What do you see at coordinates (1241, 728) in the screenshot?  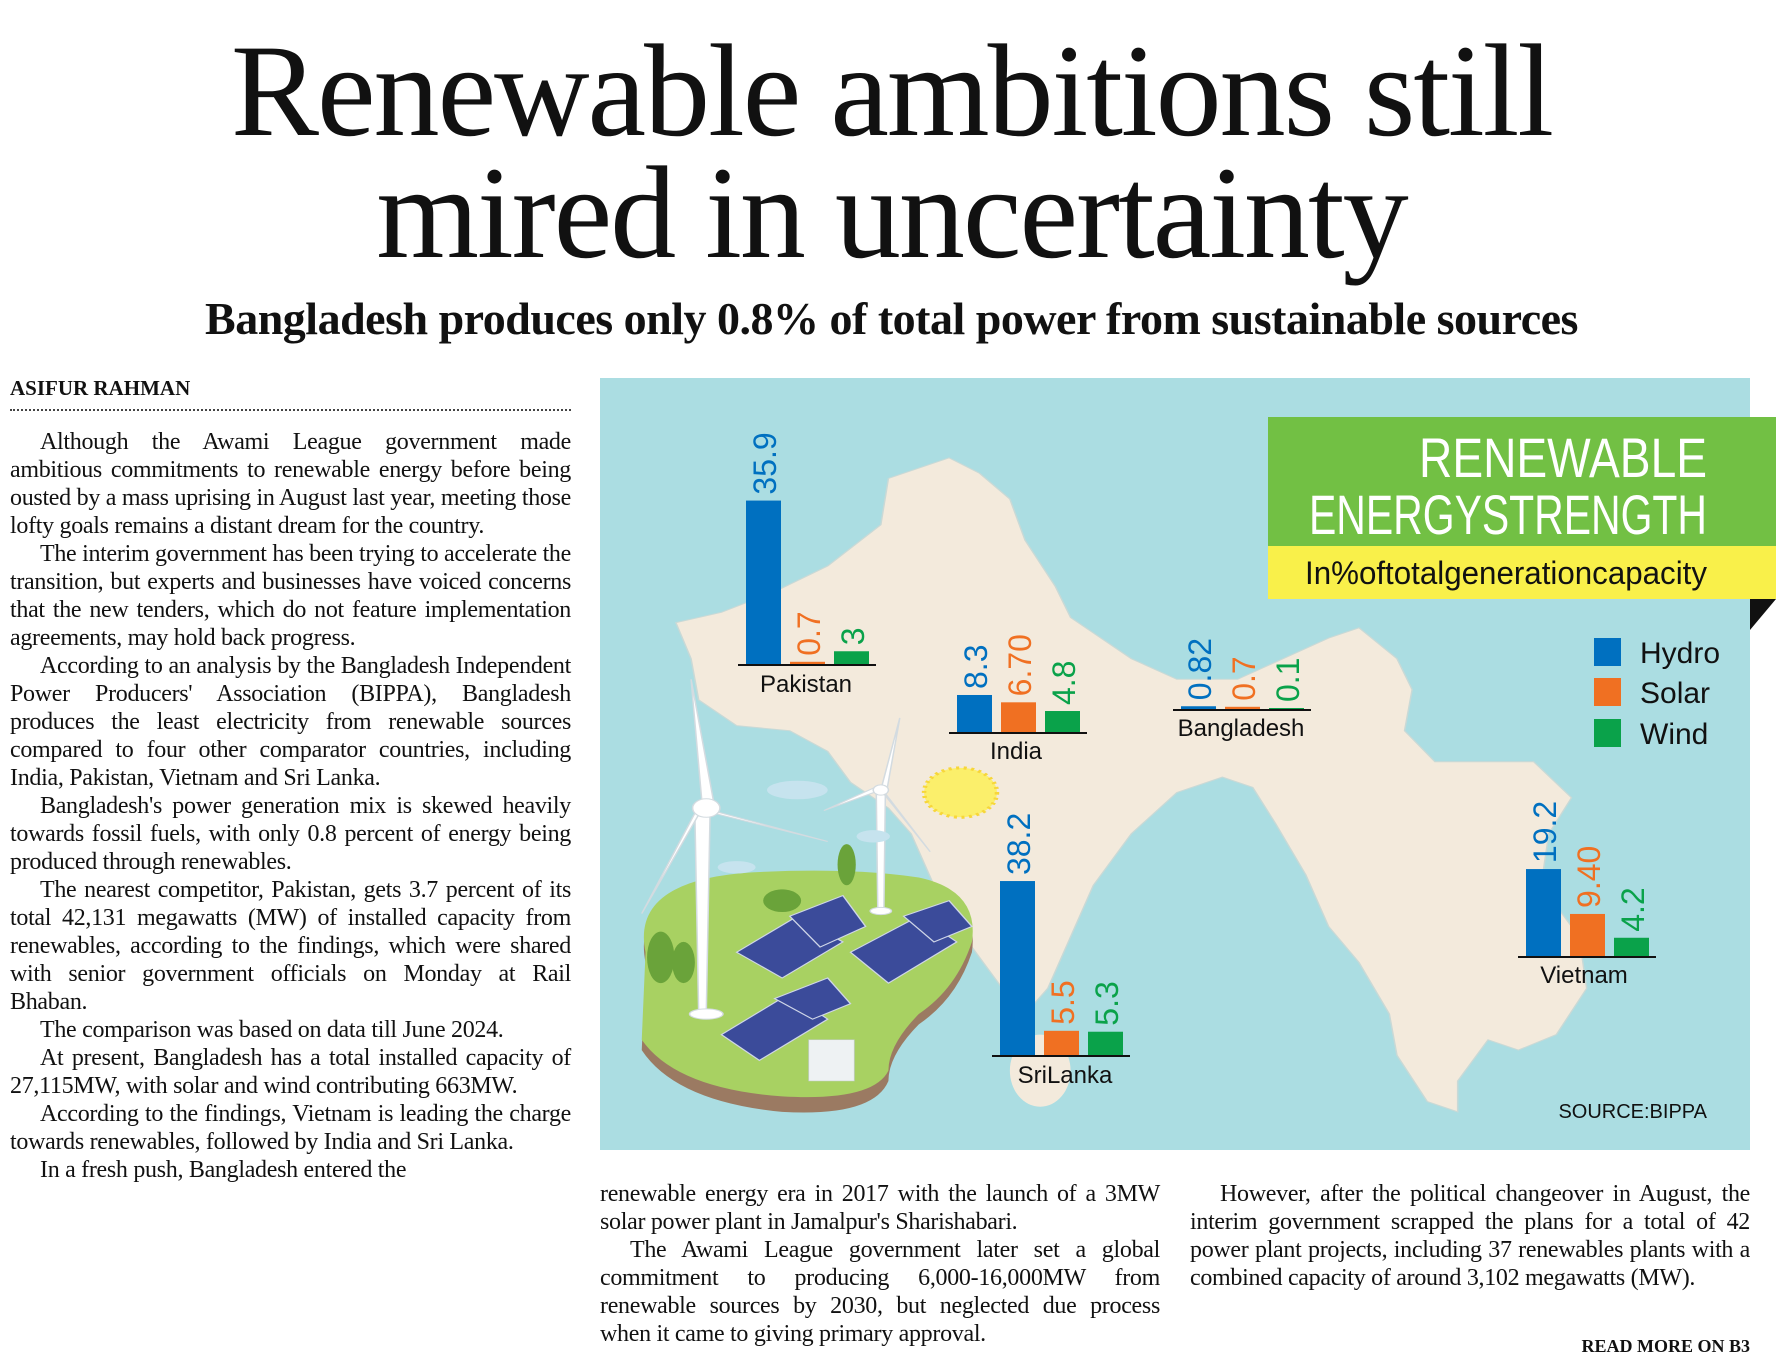 I see `category-label-bangladesh: Bangladesh` at bounding box center [1241, 728].